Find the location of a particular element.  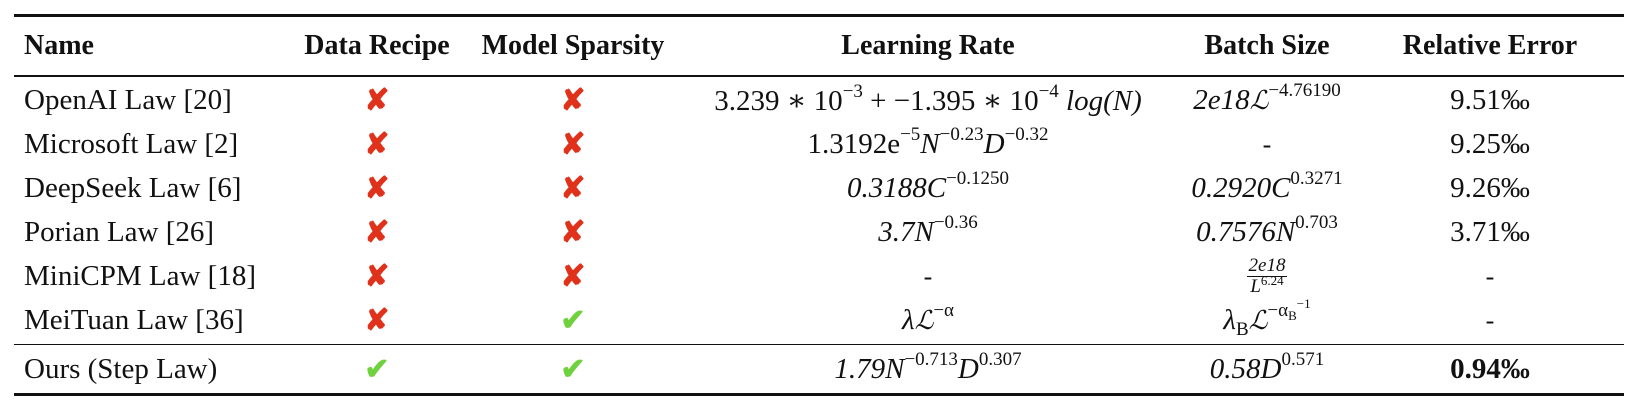

bottom-rule is located at coordinates (819, 394).